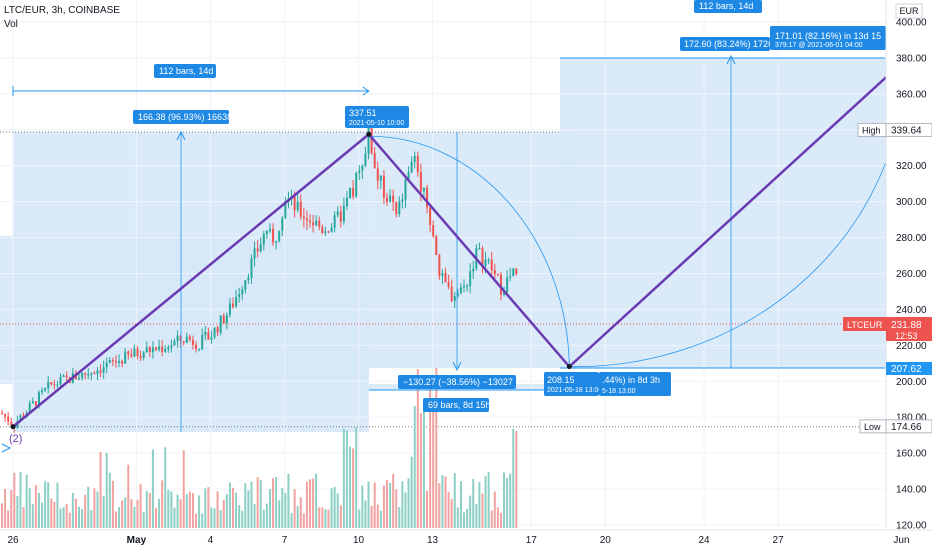 The width and height of the screenshot is (932, 550). I want to click on arrow-up-left, so click(181, 135).